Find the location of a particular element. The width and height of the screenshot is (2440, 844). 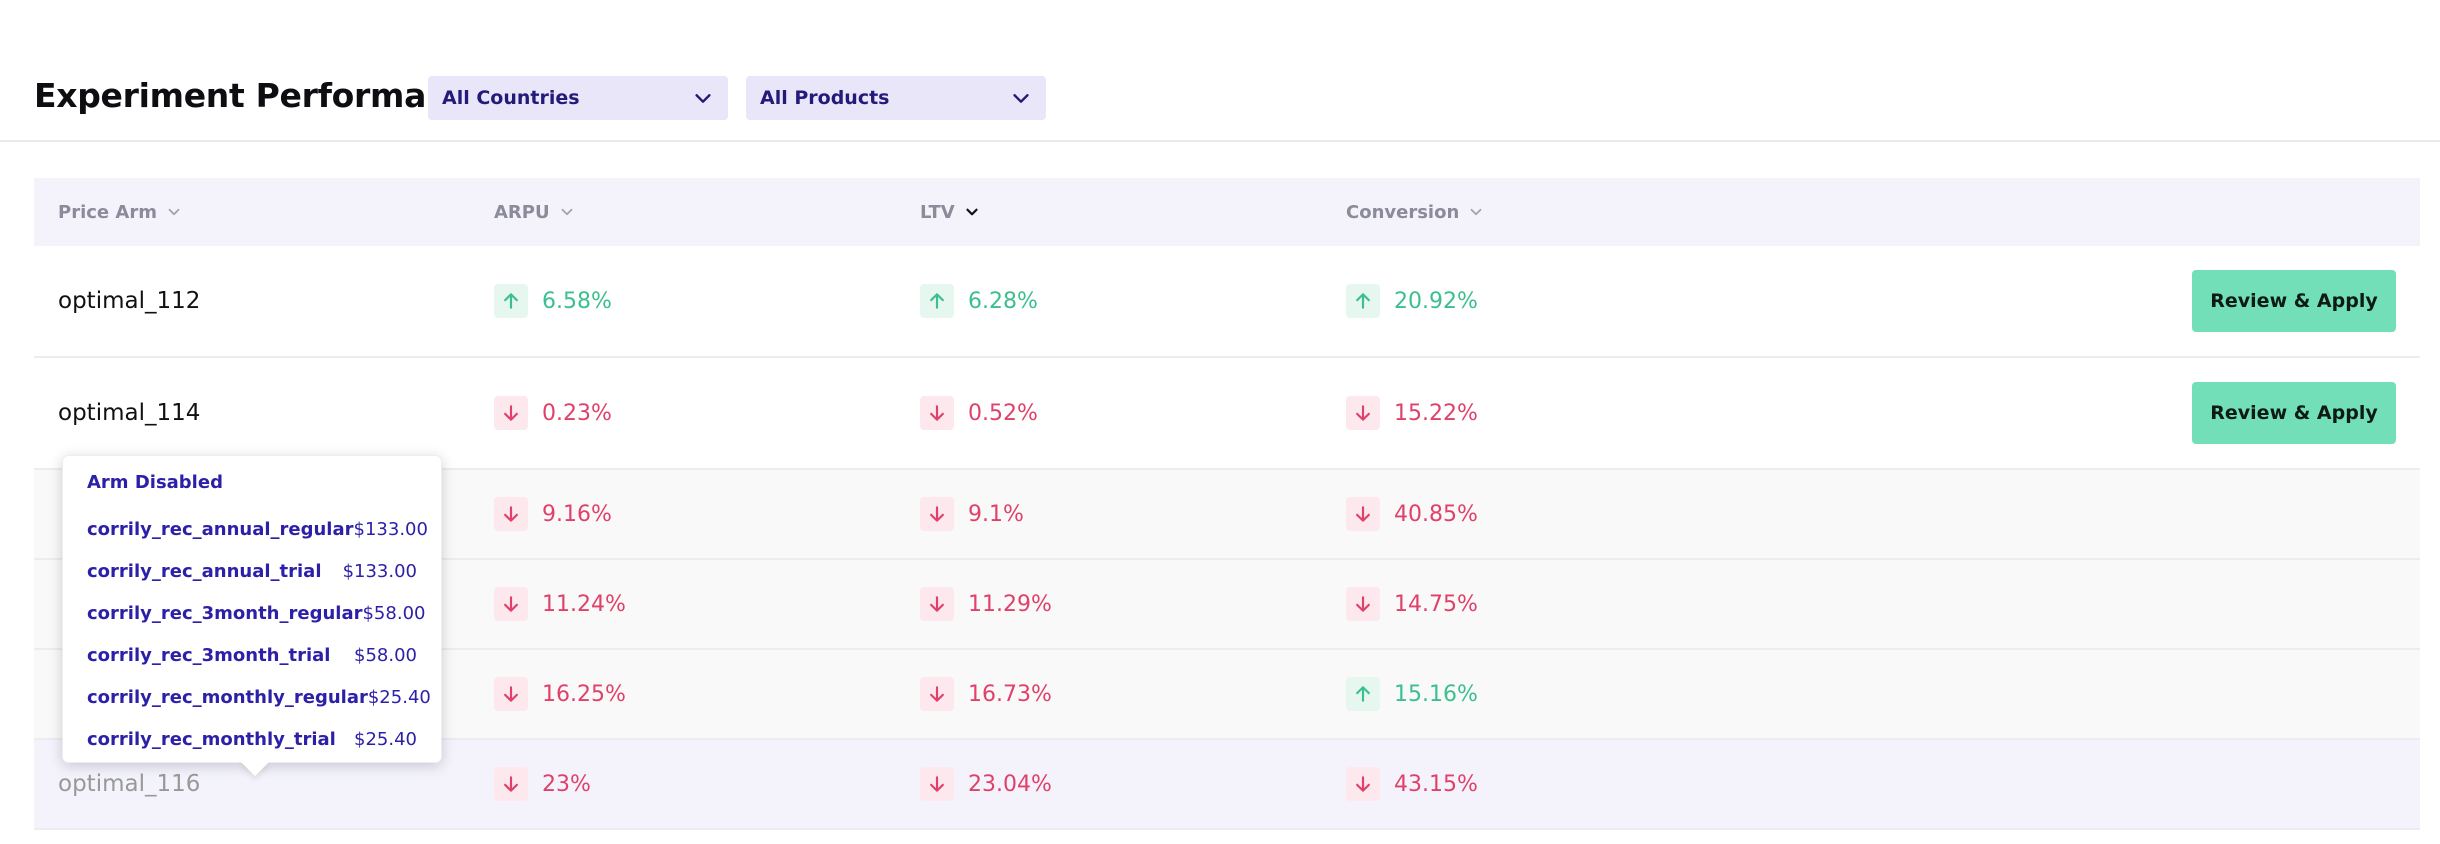

country-filter-dropdown: All Countries is located at coordinates (578, 98).